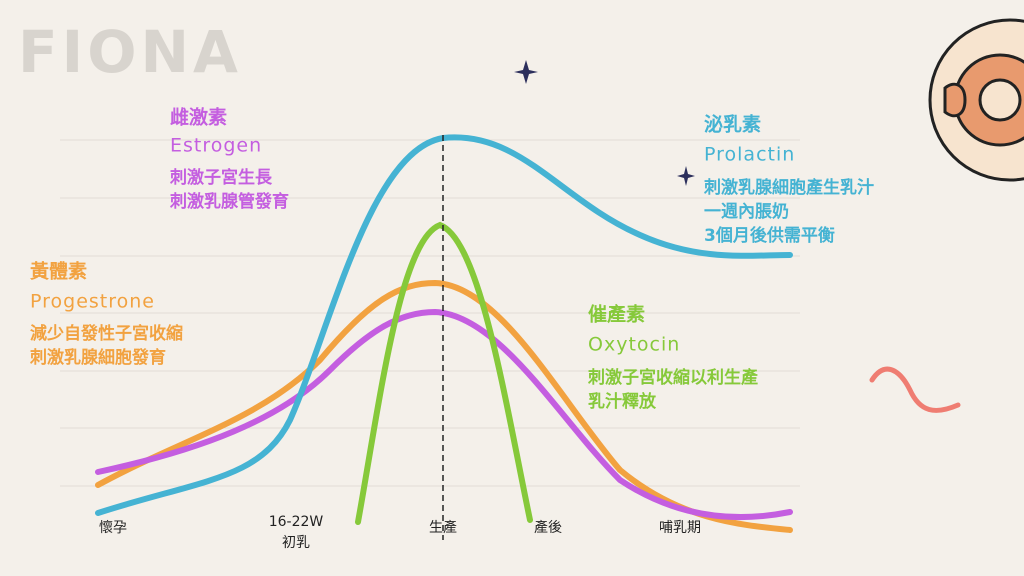 The width and height of the screenshot is (1024, 576). Describe the element at coordinates (749, 155) in the screenshot. I see `hormone-english: Prolactin` at that location.